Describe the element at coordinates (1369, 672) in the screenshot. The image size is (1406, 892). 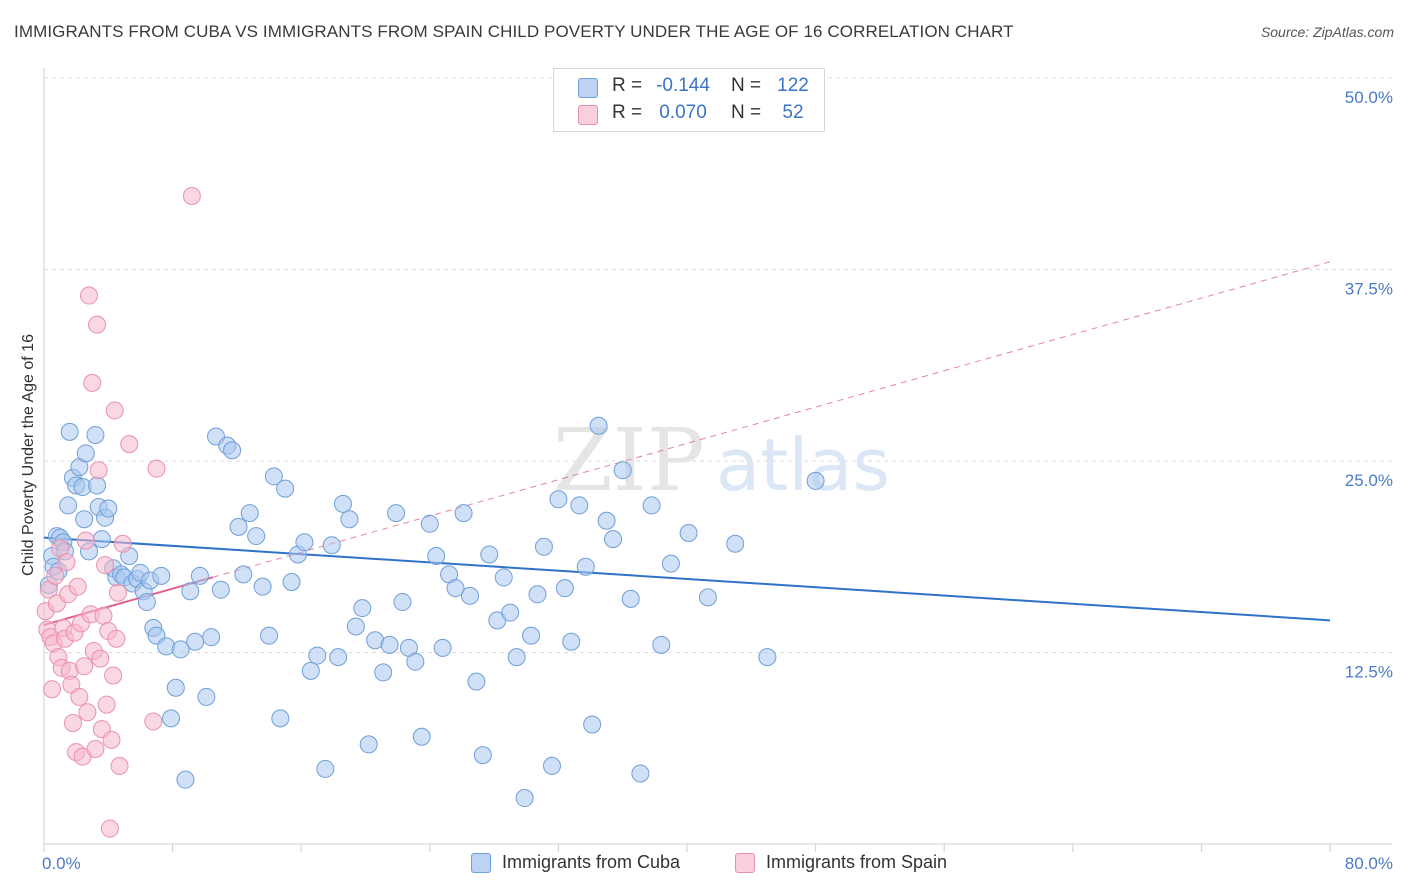
I see `y-tick-label: 12.5%` at that location.